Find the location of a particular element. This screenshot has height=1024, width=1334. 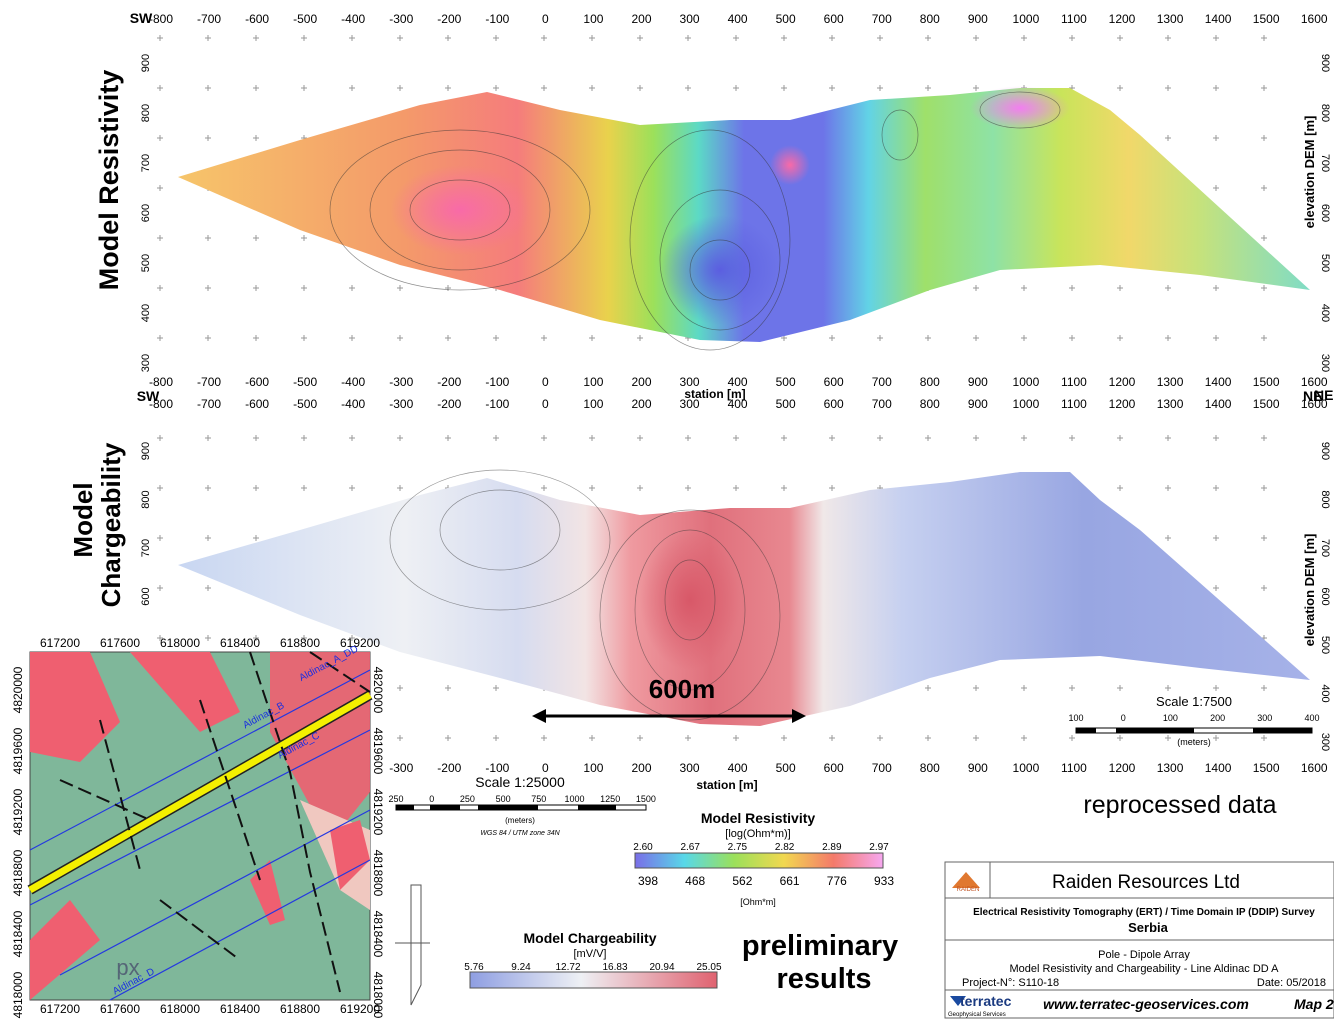

contractor-name: terratec is located at coordinates (986, 1001).